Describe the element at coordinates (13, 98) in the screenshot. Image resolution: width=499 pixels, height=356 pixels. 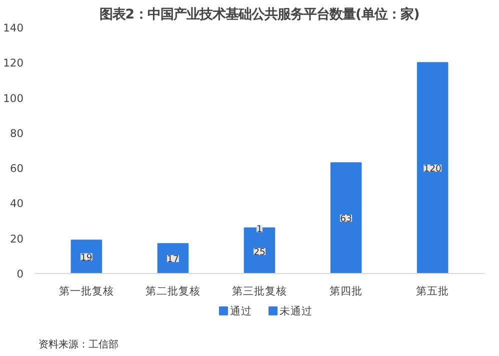
I see `y-tick-label: 100` at that location.